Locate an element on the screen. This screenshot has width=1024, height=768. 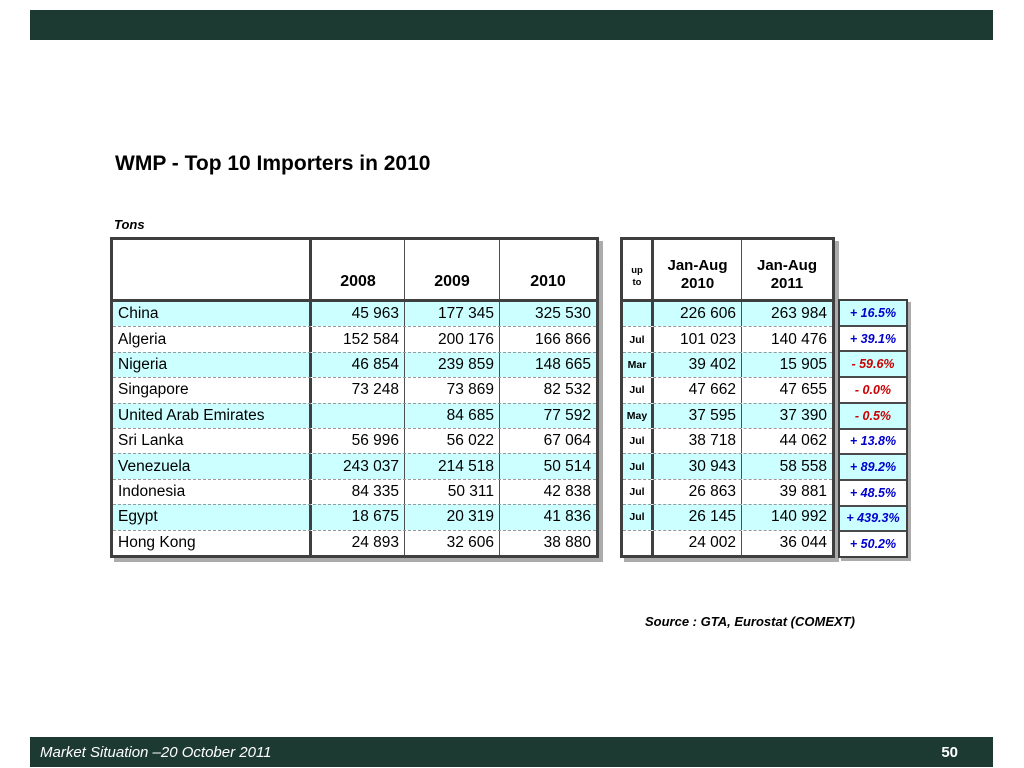
value-2008: 84 335 is located at coordinates (356, 492).